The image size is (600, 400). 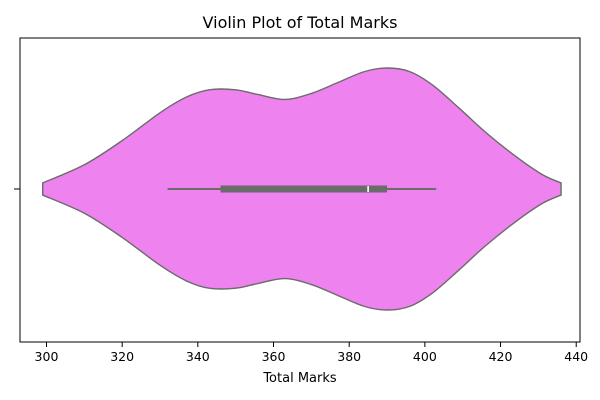 I want to click on x-tick-label: 380, so click(x=349, y=356).